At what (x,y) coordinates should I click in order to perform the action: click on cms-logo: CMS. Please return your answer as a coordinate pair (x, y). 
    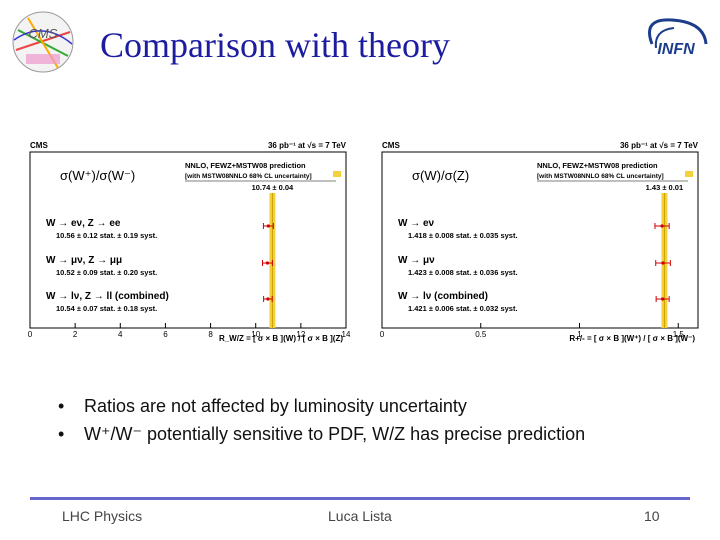
    Looking at the image, I should click on (43, 42).